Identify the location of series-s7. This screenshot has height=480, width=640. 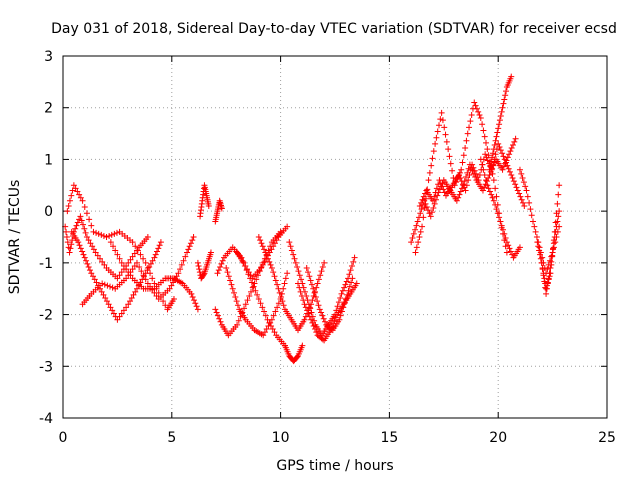
(204, 201).